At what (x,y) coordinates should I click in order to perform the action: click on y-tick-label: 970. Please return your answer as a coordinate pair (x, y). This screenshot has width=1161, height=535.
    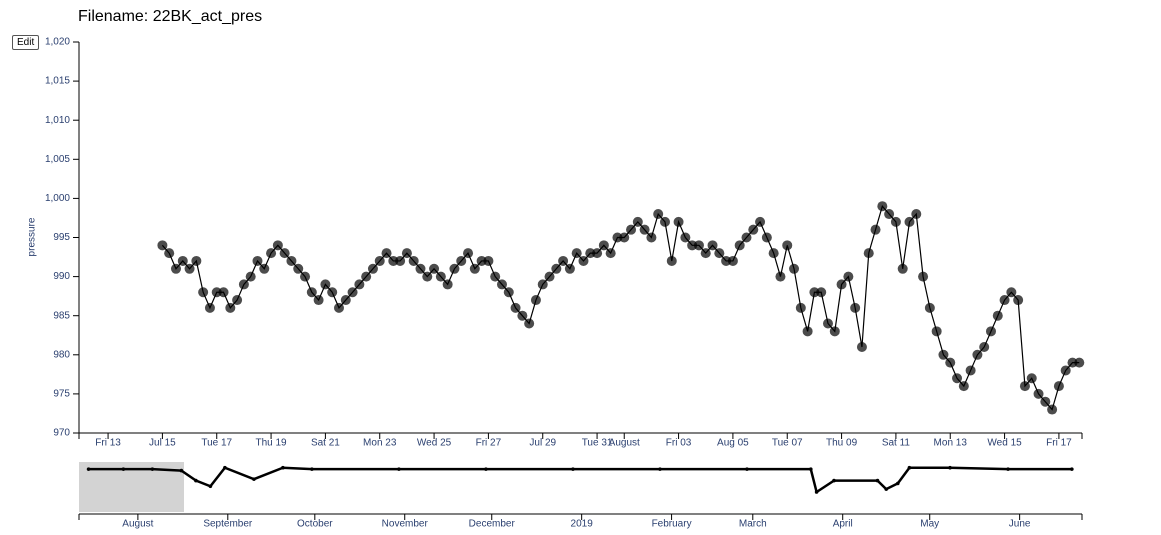
    Looking at the image, I should click on (61, 433).